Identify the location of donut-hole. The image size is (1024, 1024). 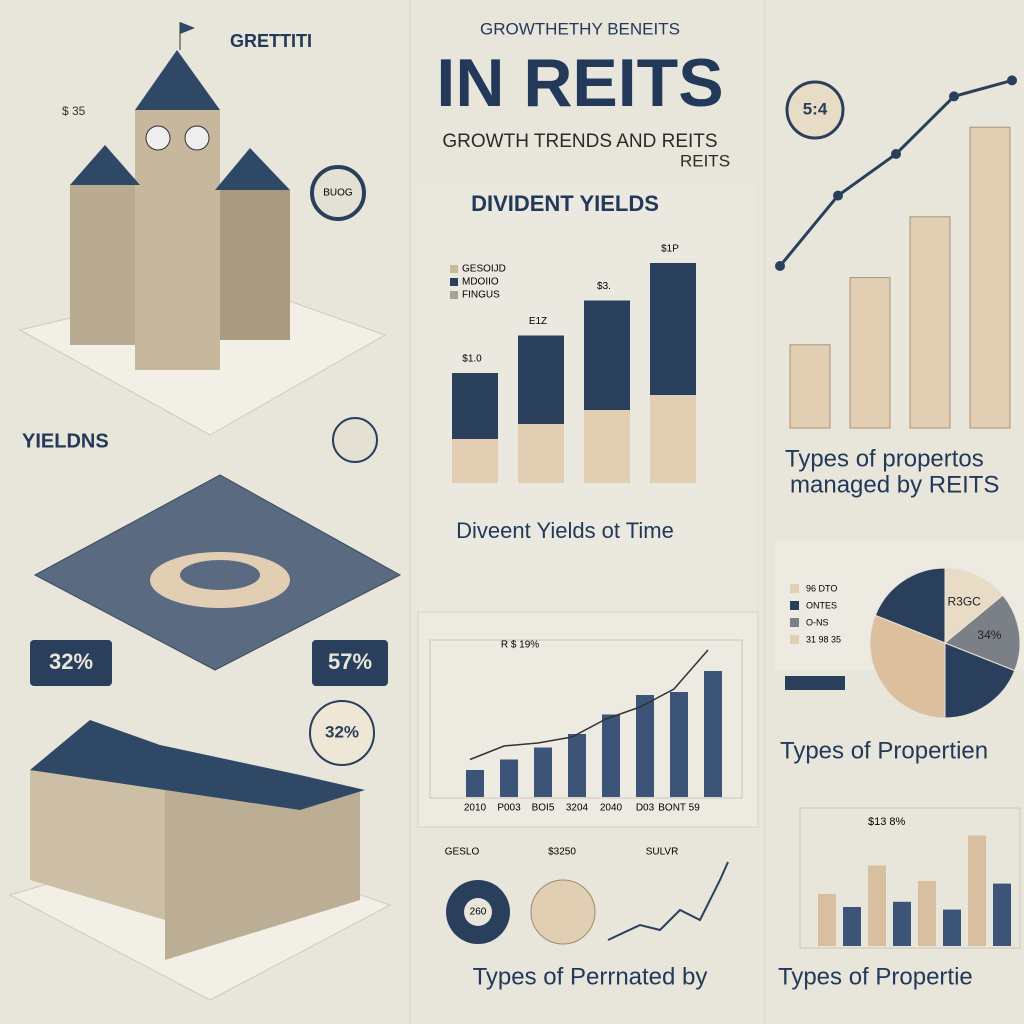
(478, 912).